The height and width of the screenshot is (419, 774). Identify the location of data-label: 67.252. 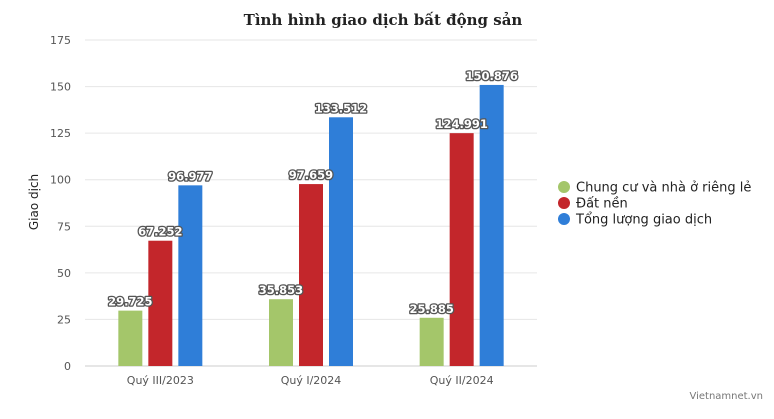
(160, 232).